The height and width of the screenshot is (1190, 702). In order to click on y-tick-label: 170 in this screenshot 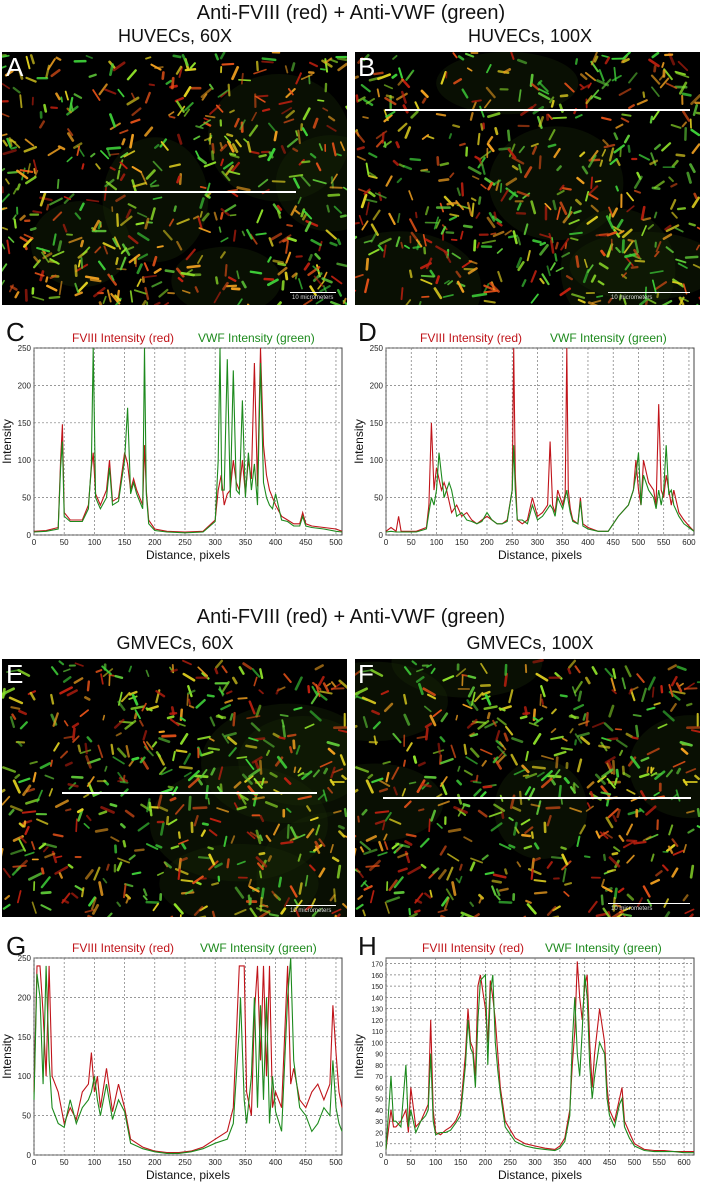, I will do `click(377, 965)`.